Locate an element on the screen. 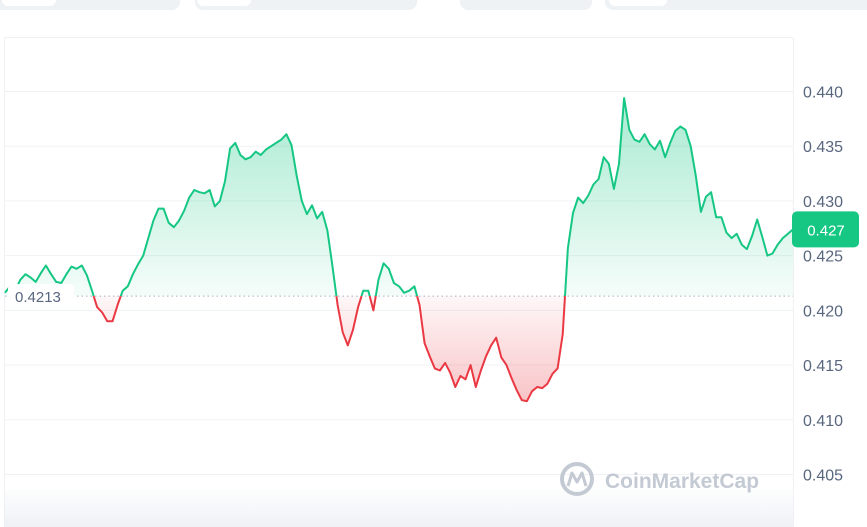  current-price-badge-text: 0.427 is located at coordinates (826, 230).